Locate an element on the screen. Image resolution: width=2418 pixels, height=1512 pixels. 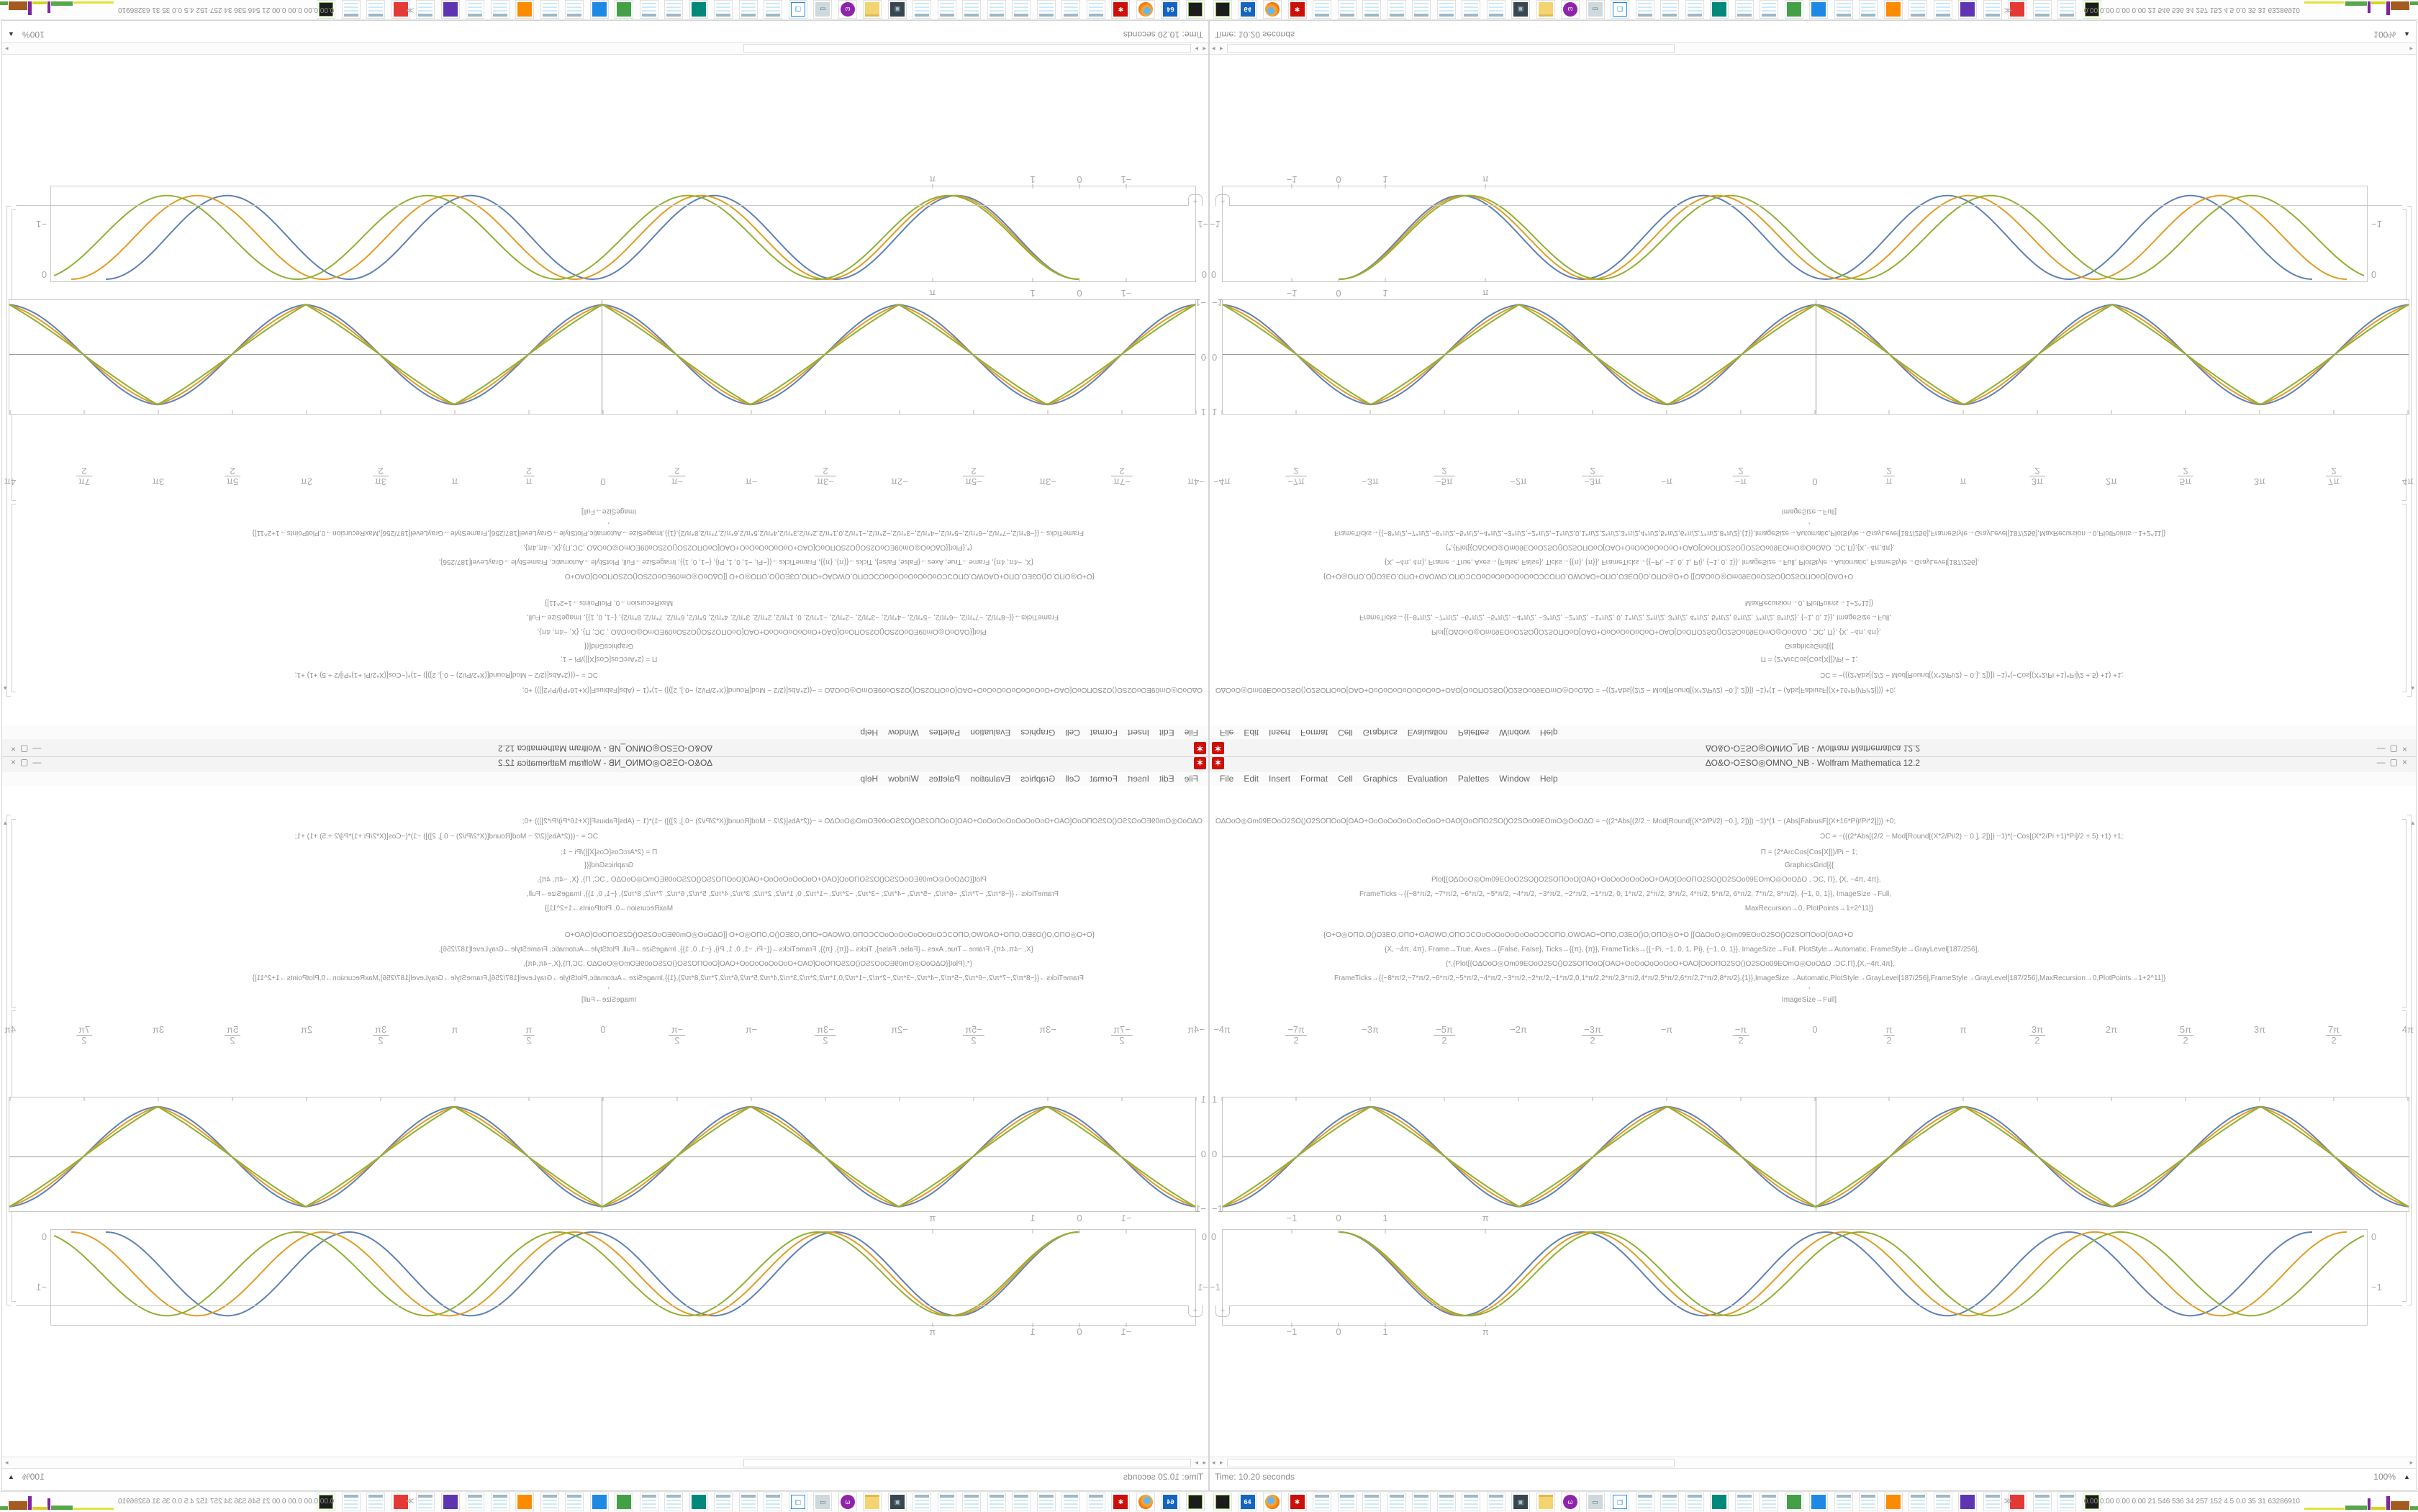
menu-item-graphics: Graphics is located at coordinates (1380, 733).